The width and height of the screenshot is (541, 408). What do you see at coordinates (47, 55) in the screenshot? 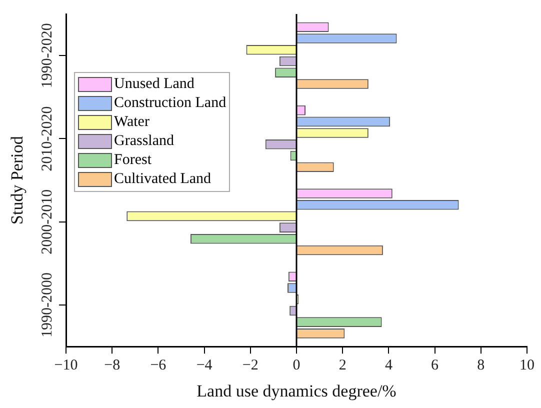
I see `y-tick-label: 1990-2020` at bounding box center [47, 55].